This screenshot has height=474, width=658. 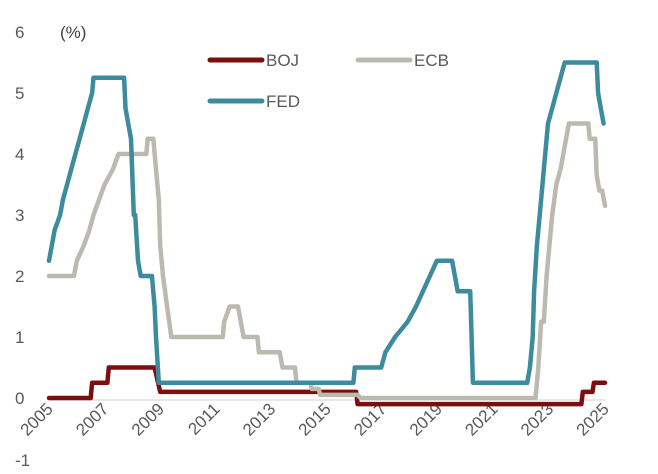 What do you see at coordinates (259, 419) in the screenshot?
I see `x-tick-label: 2013` at bounding box center [259, 419].